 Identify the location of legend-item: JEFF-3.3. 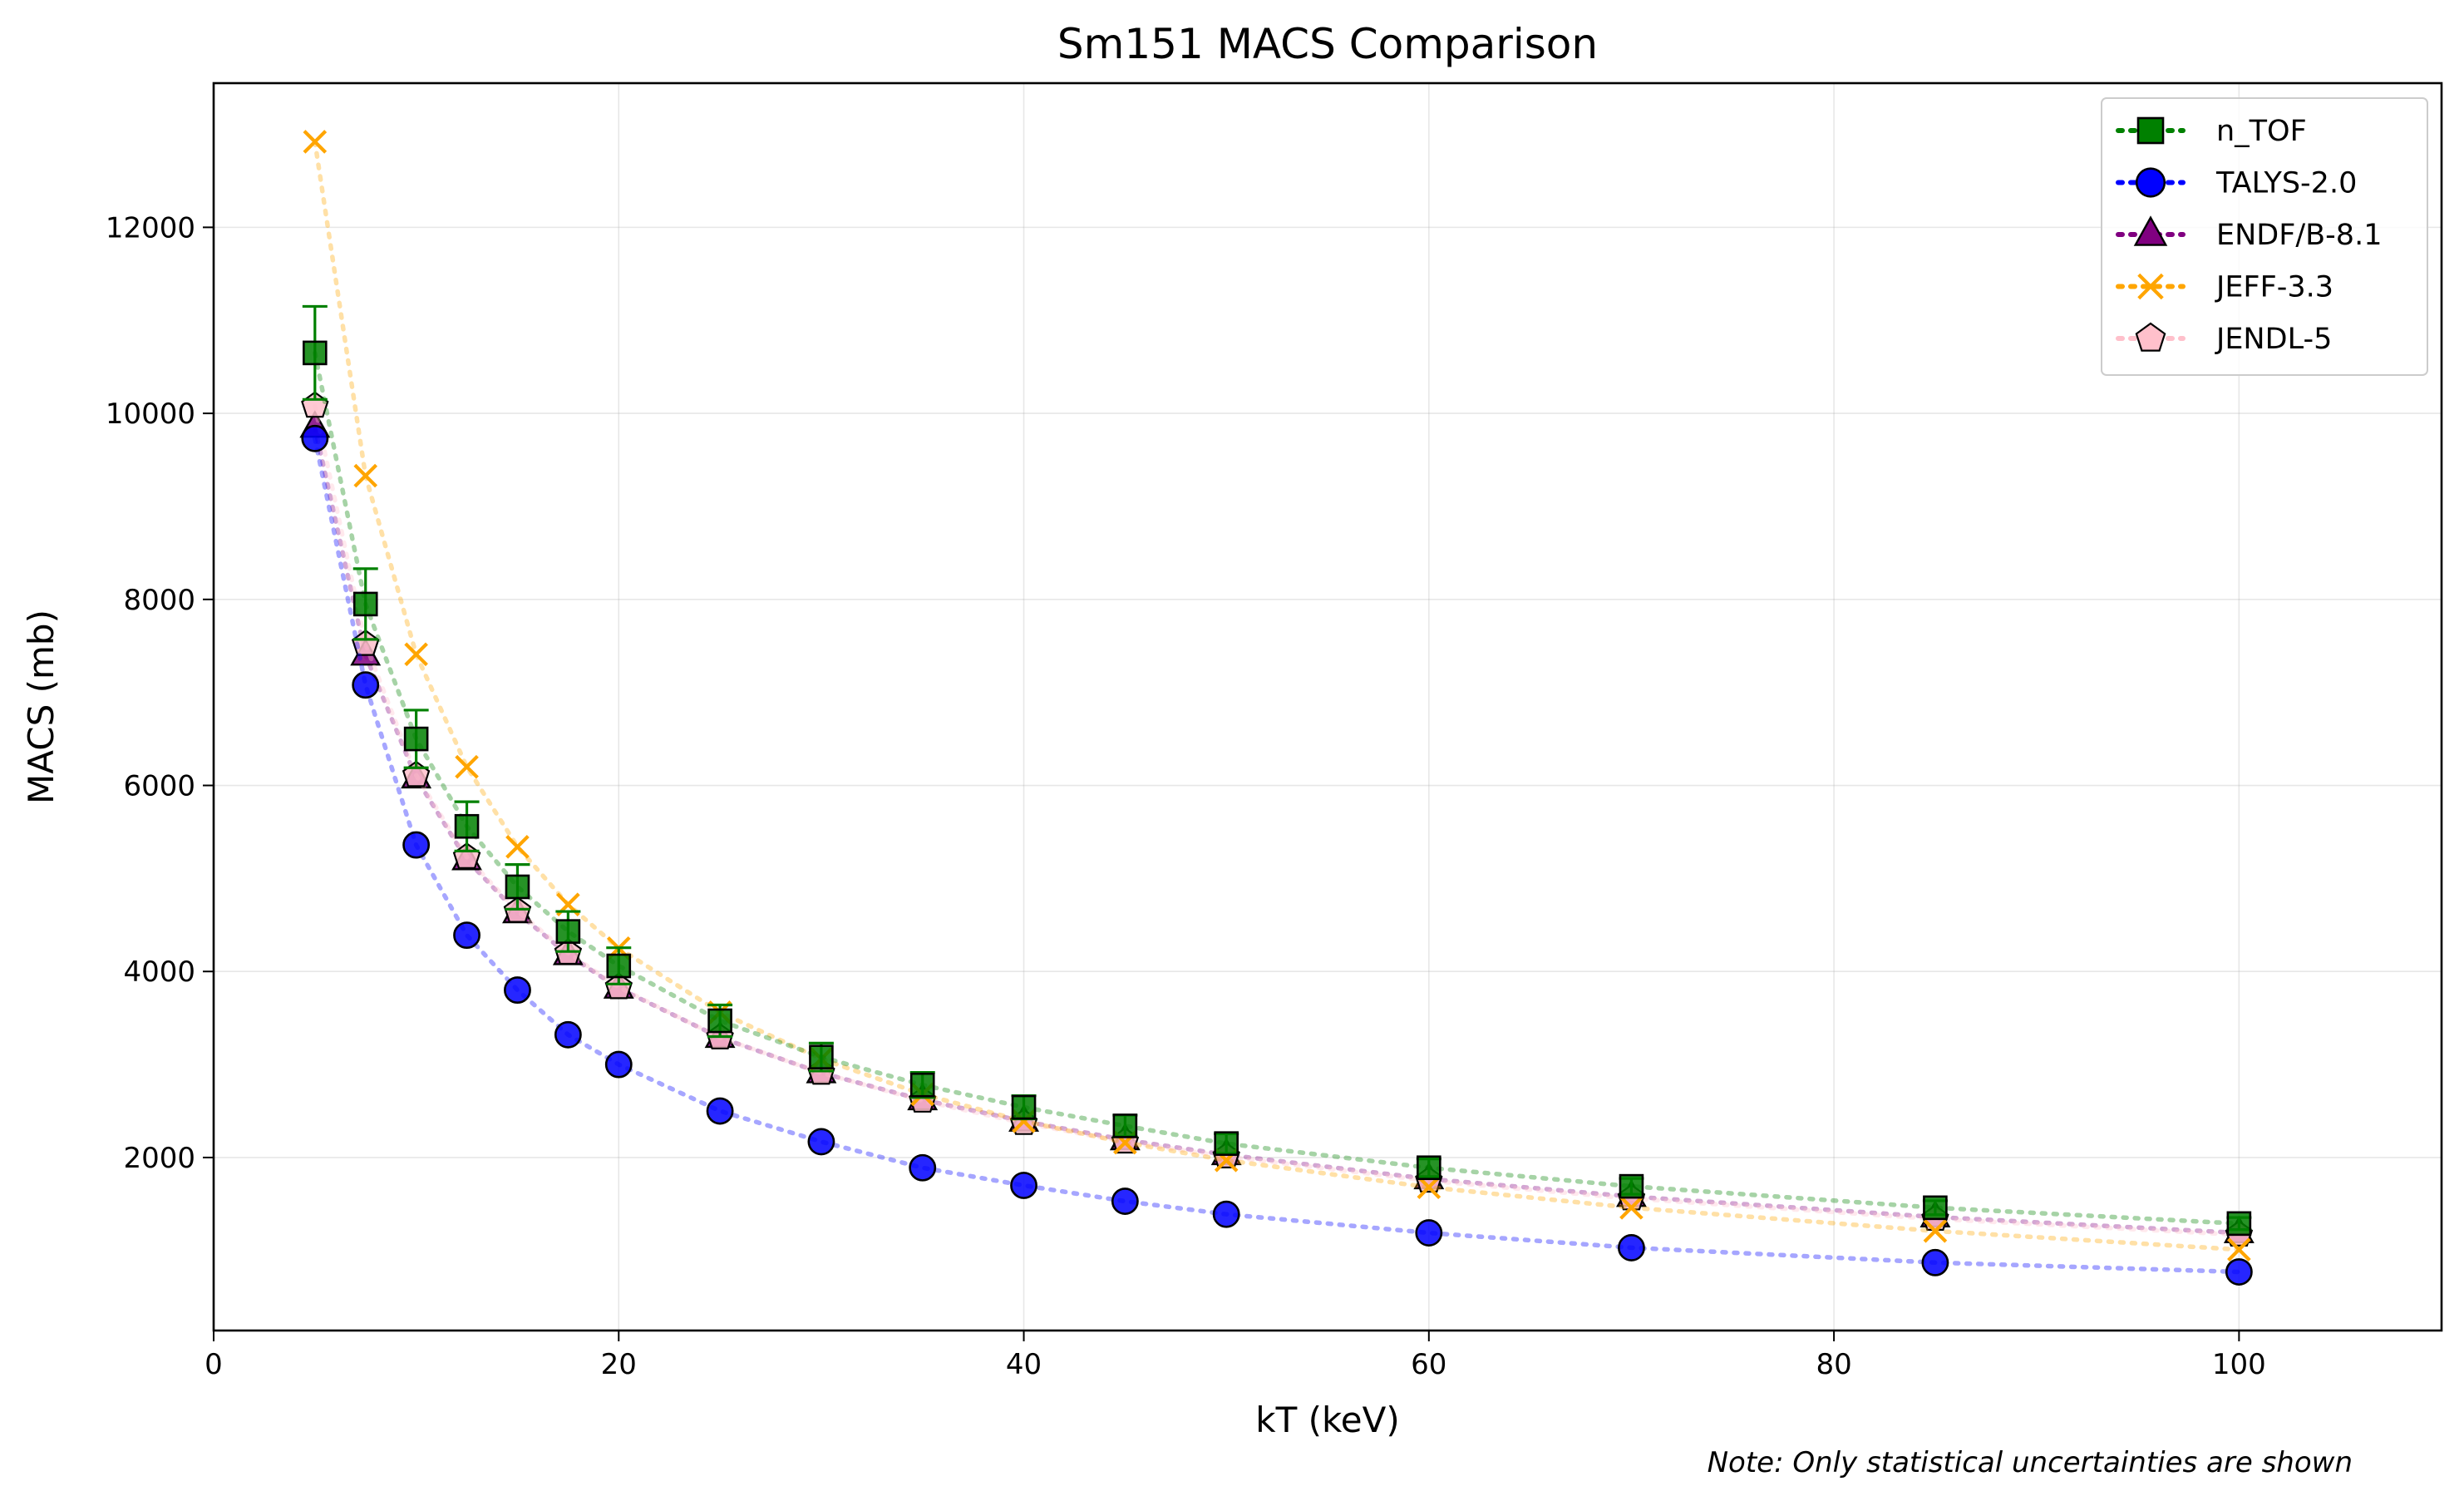
(2224, 287).